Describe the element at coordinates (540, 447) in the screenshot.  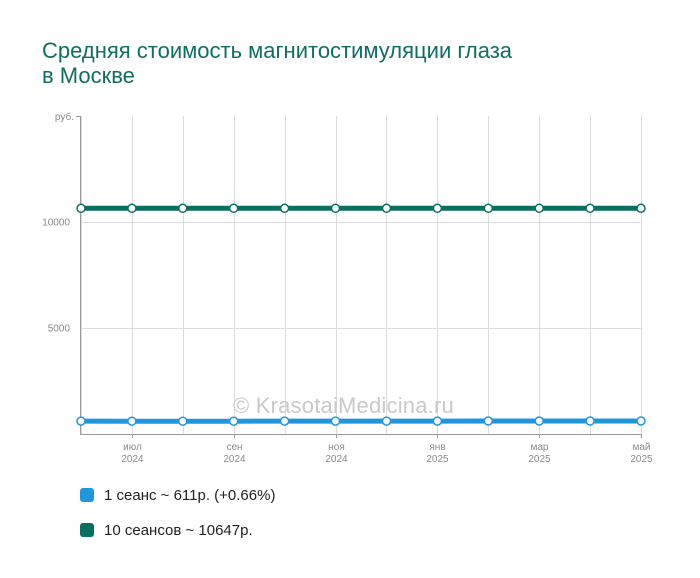
I see `x-tick-label-month: мар` at that location.